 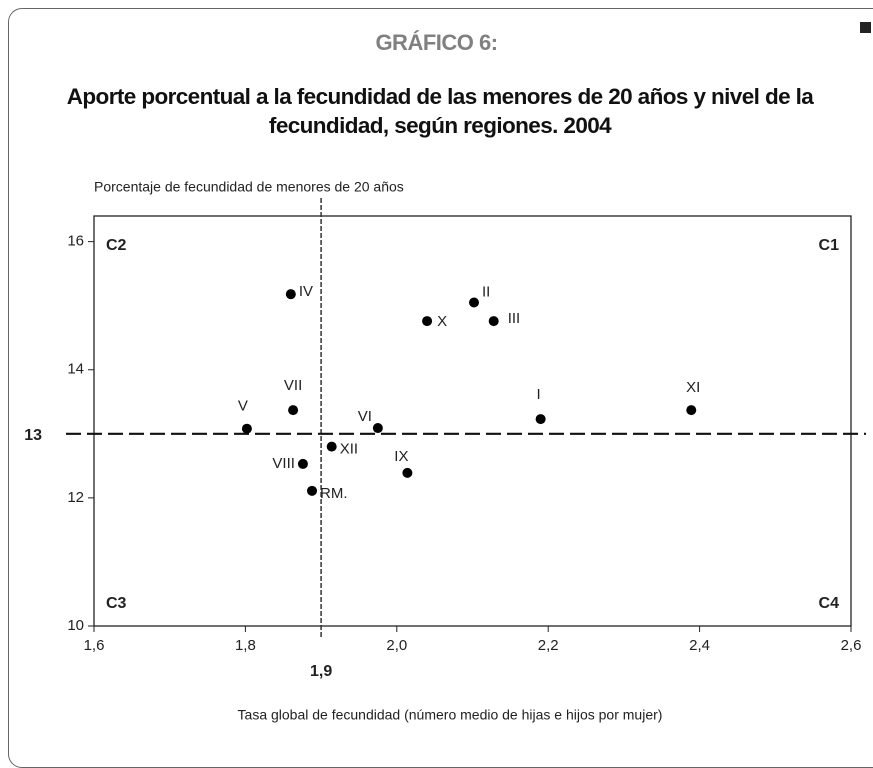 What do you see at coordinates (334, 493) in the screenshot?
I see `point-label: RM.` at bounding box center [334, 493].